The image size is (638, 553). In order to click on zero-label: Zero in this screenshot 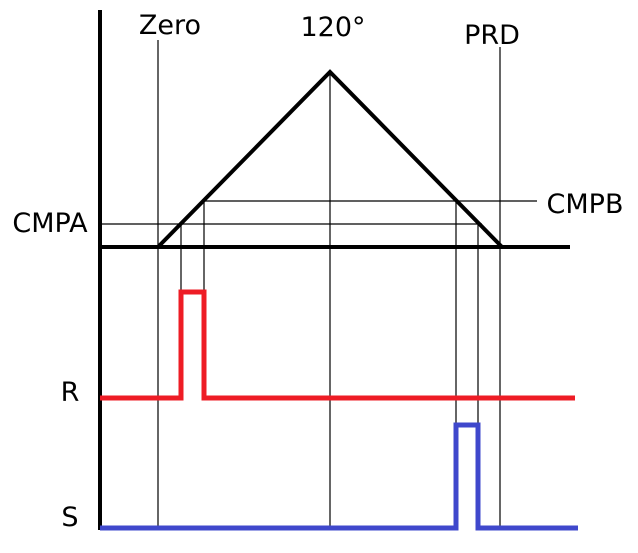, I will do `click(170, 25)`.